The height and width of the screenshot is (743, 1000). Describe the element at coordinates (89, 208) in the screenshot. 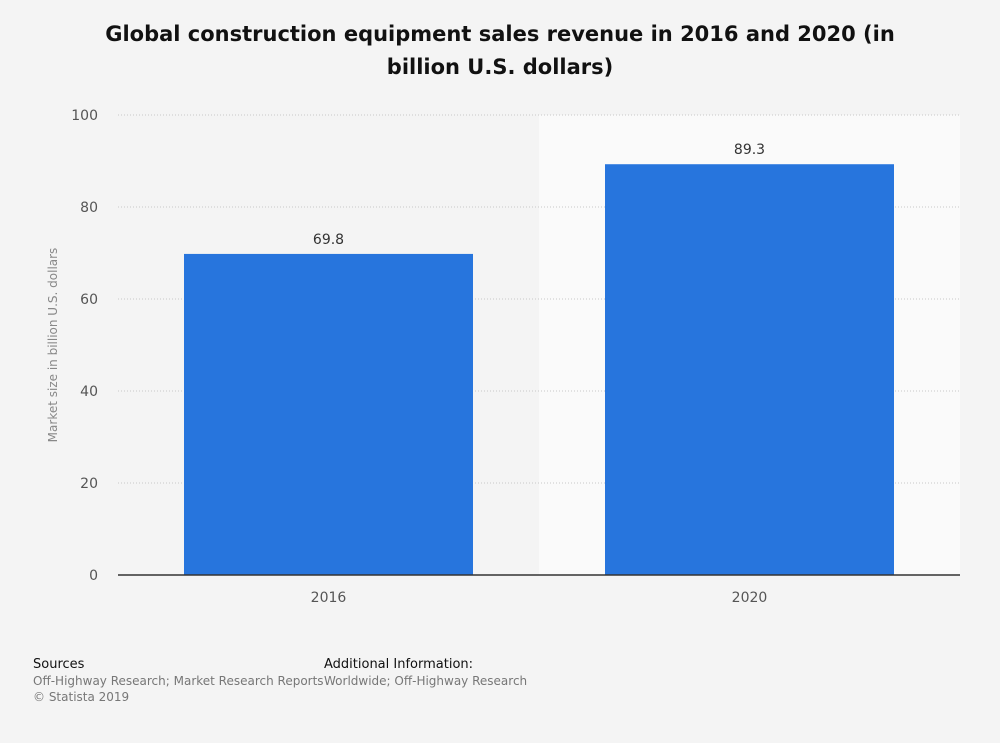

I see `y-tick-label: 80` at that location.